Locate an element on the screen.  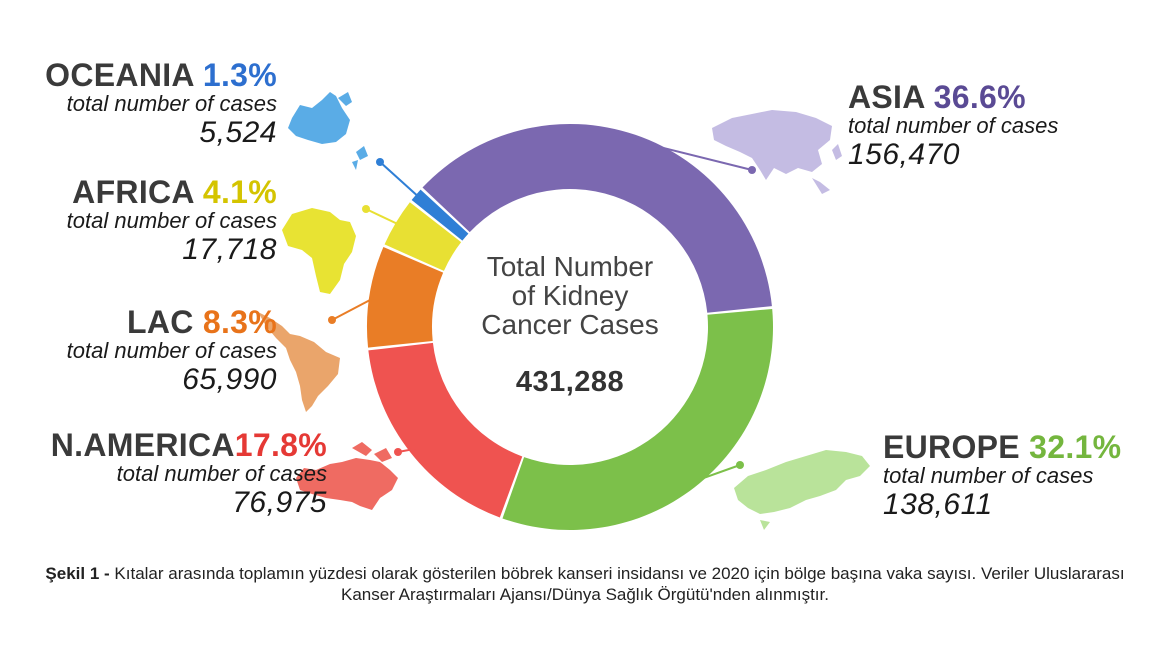
region-name: EUROPE is located at coordinates (951, 447).